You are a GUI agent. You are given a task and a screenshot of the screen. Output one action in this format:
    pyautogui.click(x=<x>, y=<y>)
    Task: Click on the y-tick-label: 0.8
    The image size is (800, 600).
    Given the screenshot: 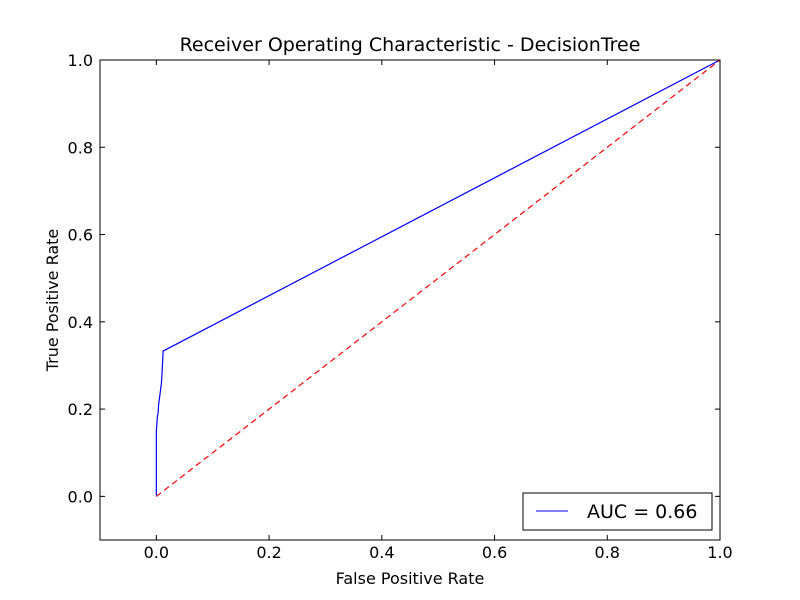 What is the action you would take?
    pyautogui.click(x=80, y=147)
    